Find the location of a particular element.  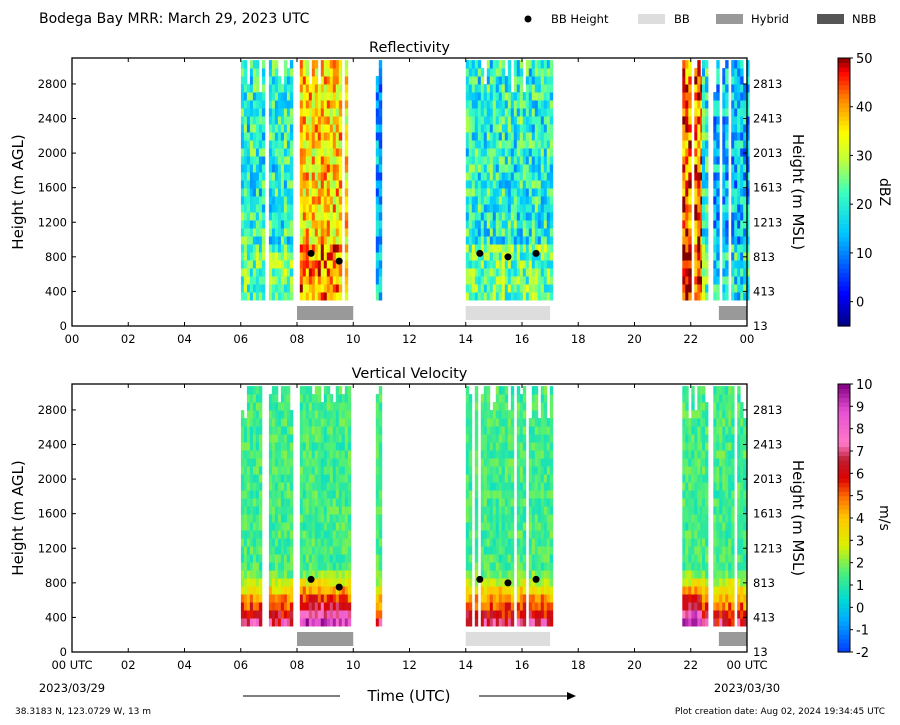

x-tick-label: 22 is located at coordinates (690, 665).